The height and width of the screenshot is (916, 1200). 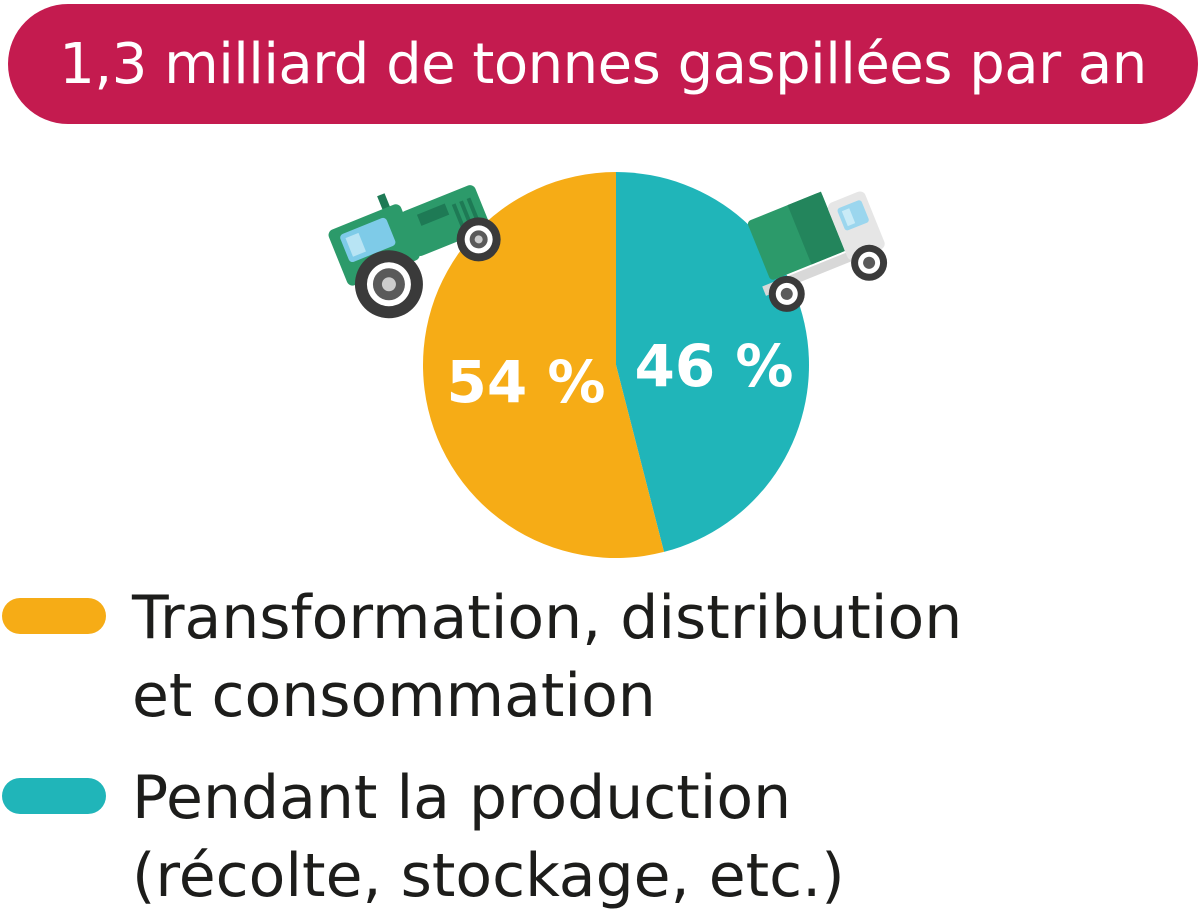 I want to click on title-banner: 1,3 milliard de tonnes gaspillées par an, so click(x=603, y=64).